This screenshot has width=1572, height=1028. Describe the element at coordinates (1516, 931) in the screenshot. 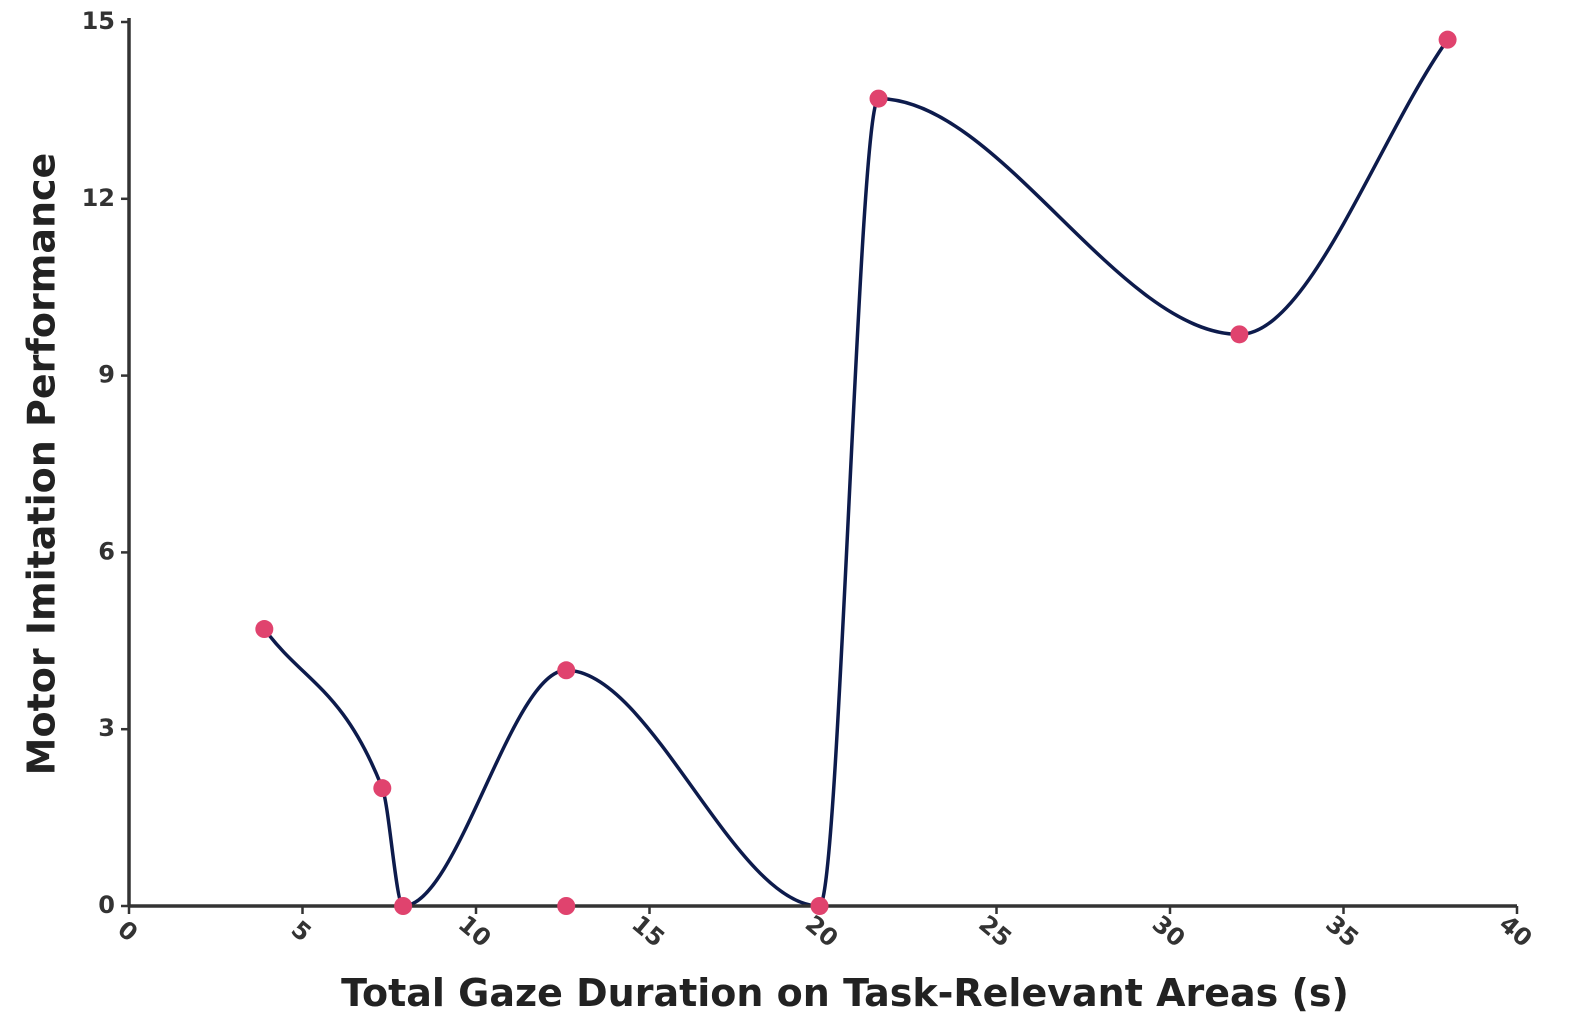

I see `x-tick-label: 40` at that location.